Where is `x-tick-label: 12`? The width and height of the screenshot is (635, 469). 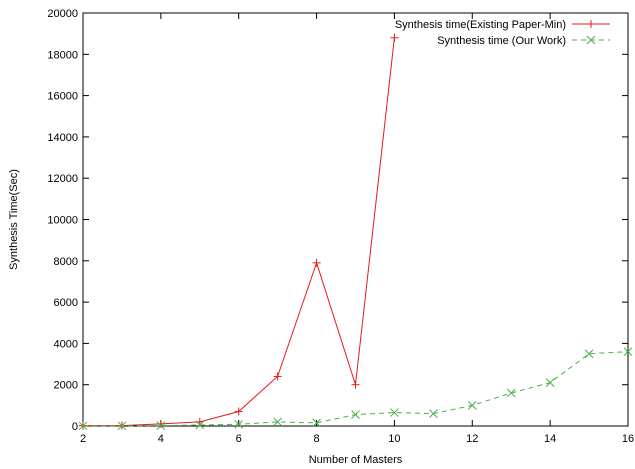 x-tick-label: 12 is located at coordinates (472, 439).